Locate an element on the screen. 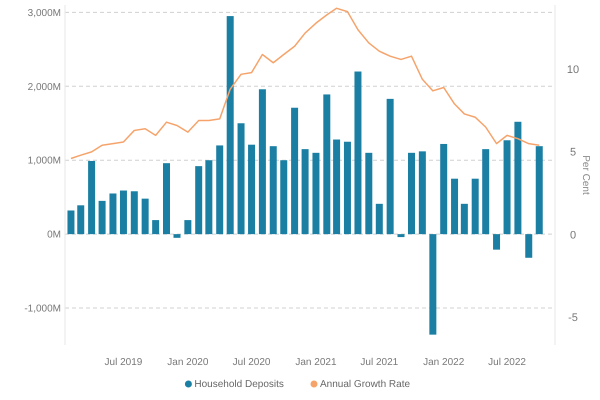 This screenshot has height=400, width=600. x-tick-label: Jan 2020 is located at coordinates (188, 362).